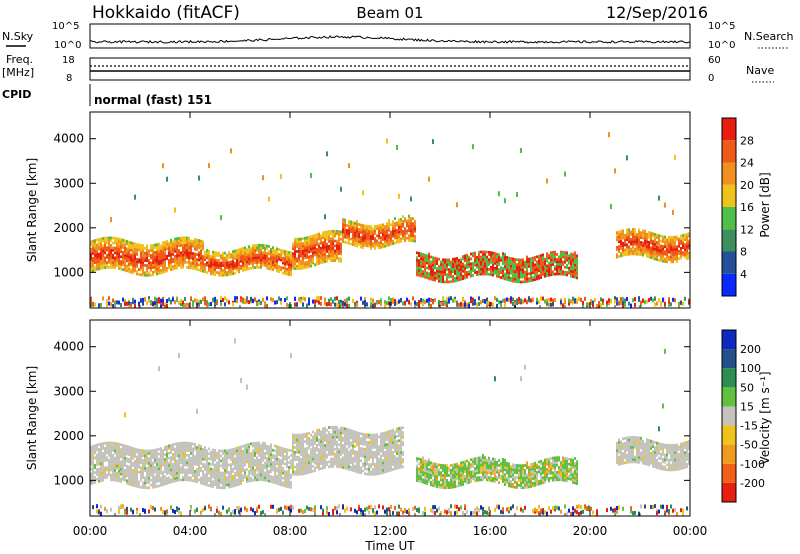 Image resolution: width=800 pixels, height=554 pixels. I want to click on beam-title: Beam 01, so click(389, 13).